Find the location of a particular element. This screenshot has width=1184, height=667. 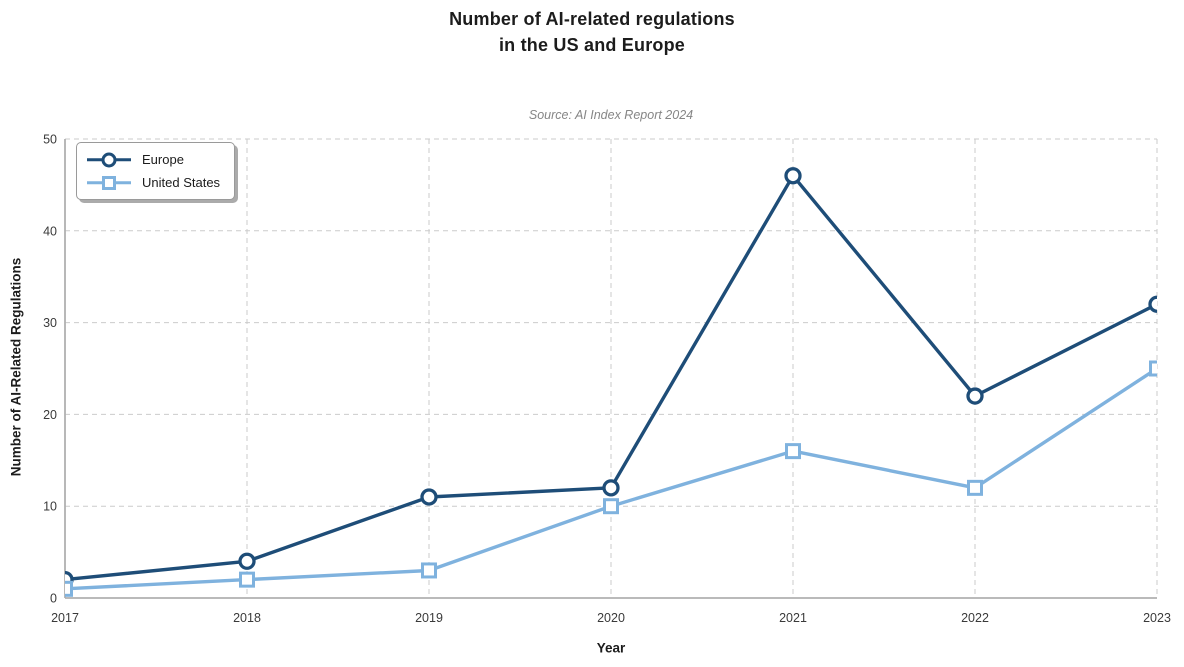

circle-marker-icon is located at coordinates (109, 159).